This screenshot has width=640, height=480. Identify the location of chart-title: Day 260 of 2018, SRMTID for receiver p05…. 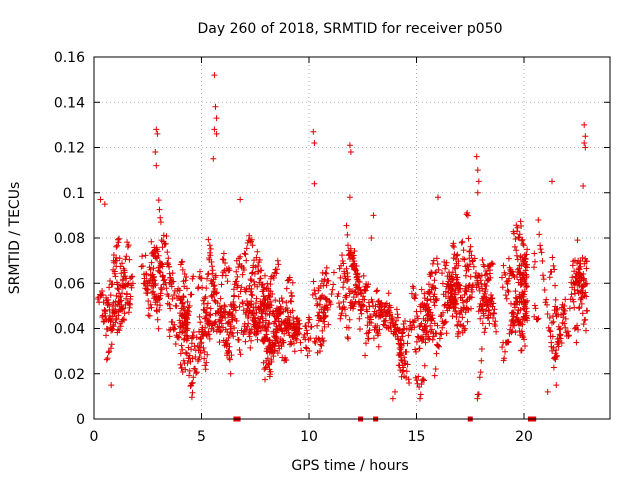
(349, 29).